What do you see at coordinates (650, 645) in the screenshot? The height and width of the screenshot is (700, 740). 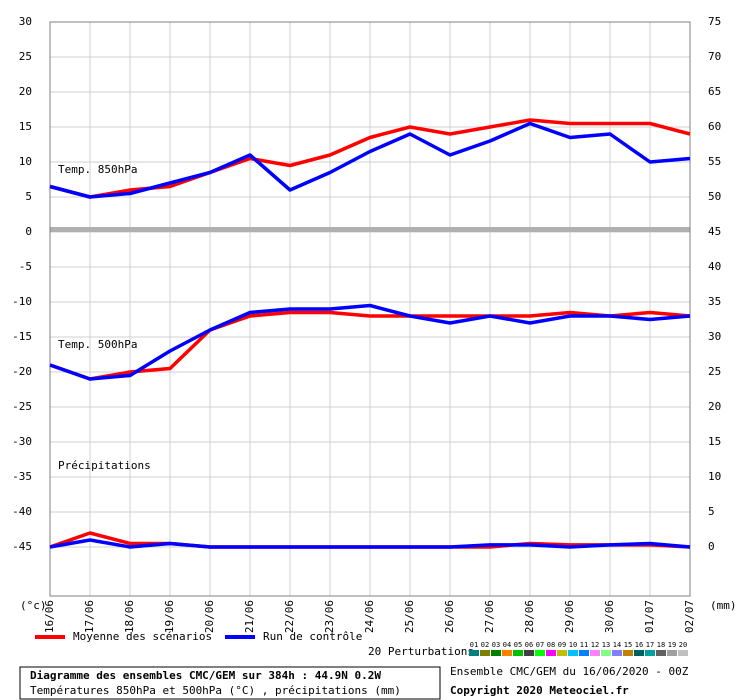 I see `perturbation-number: 17` at bounding box center [650, 645].